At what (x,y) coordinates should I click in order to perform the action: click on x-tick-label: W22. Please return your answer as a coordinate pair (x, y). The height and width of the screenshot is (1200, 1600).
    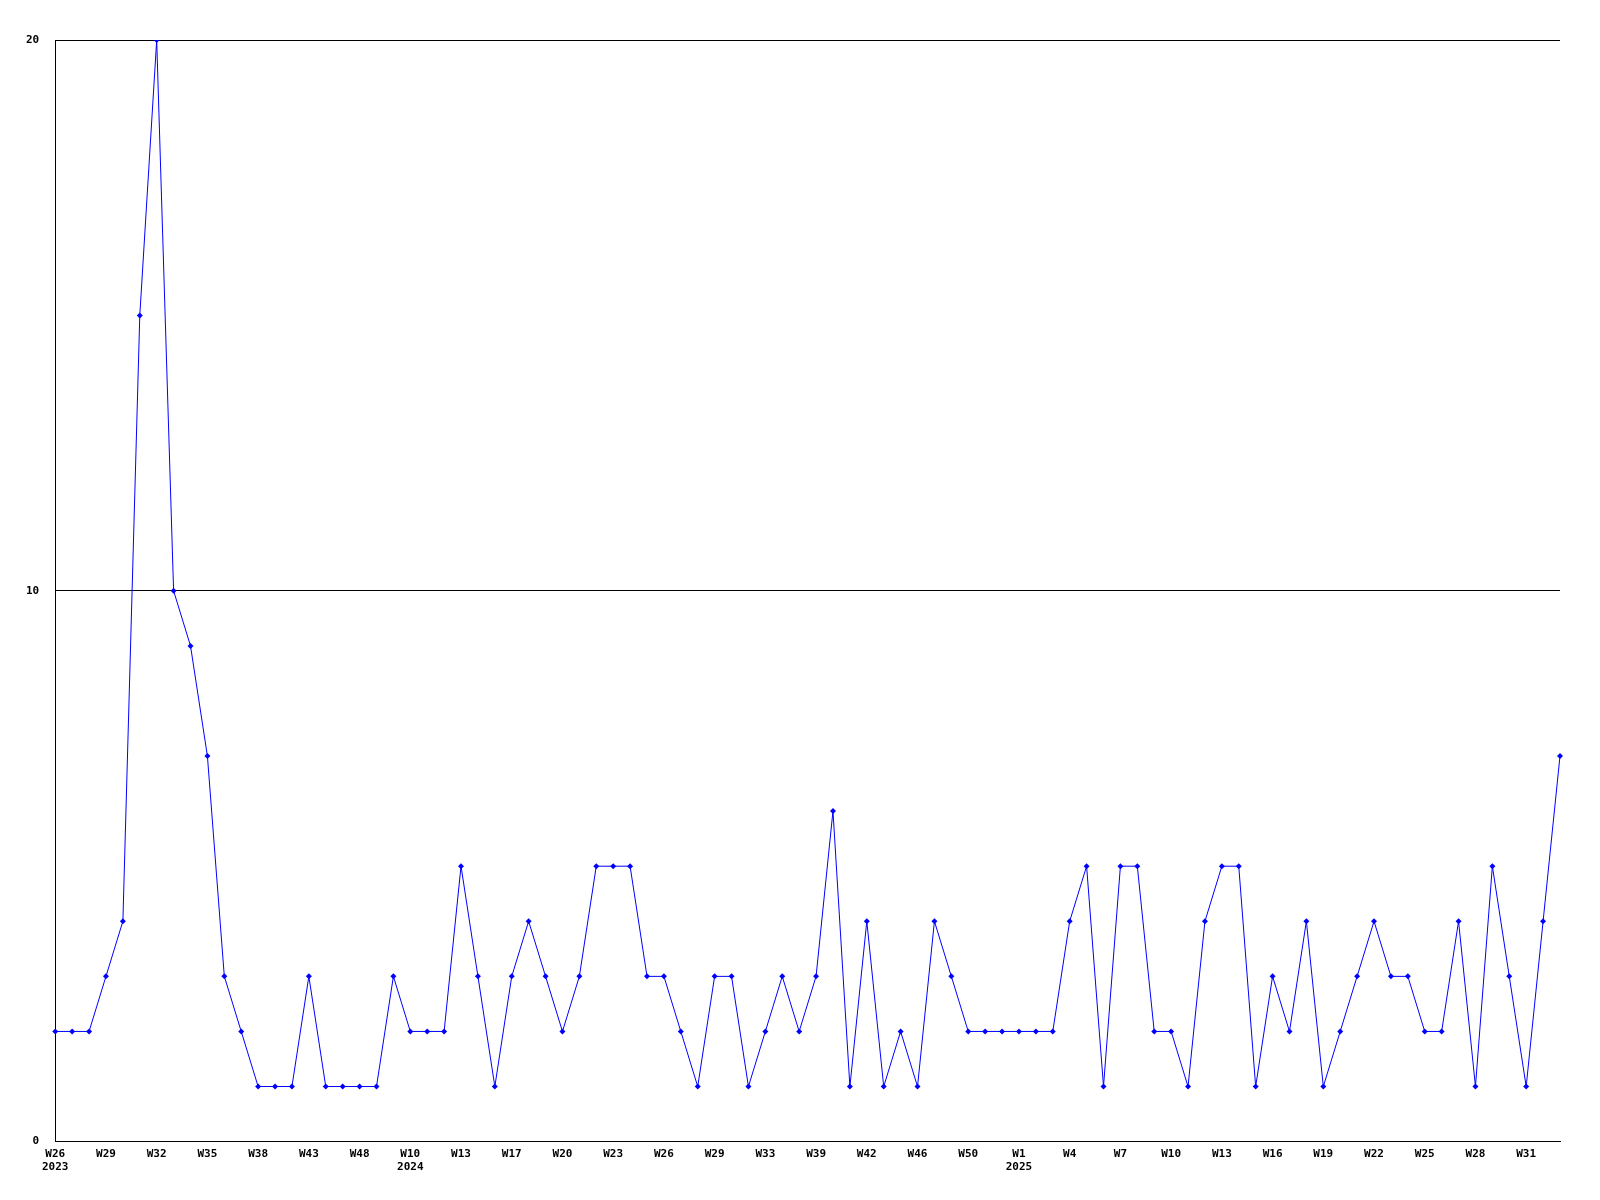
    Looking at the image, I should click on (1374, 1154).